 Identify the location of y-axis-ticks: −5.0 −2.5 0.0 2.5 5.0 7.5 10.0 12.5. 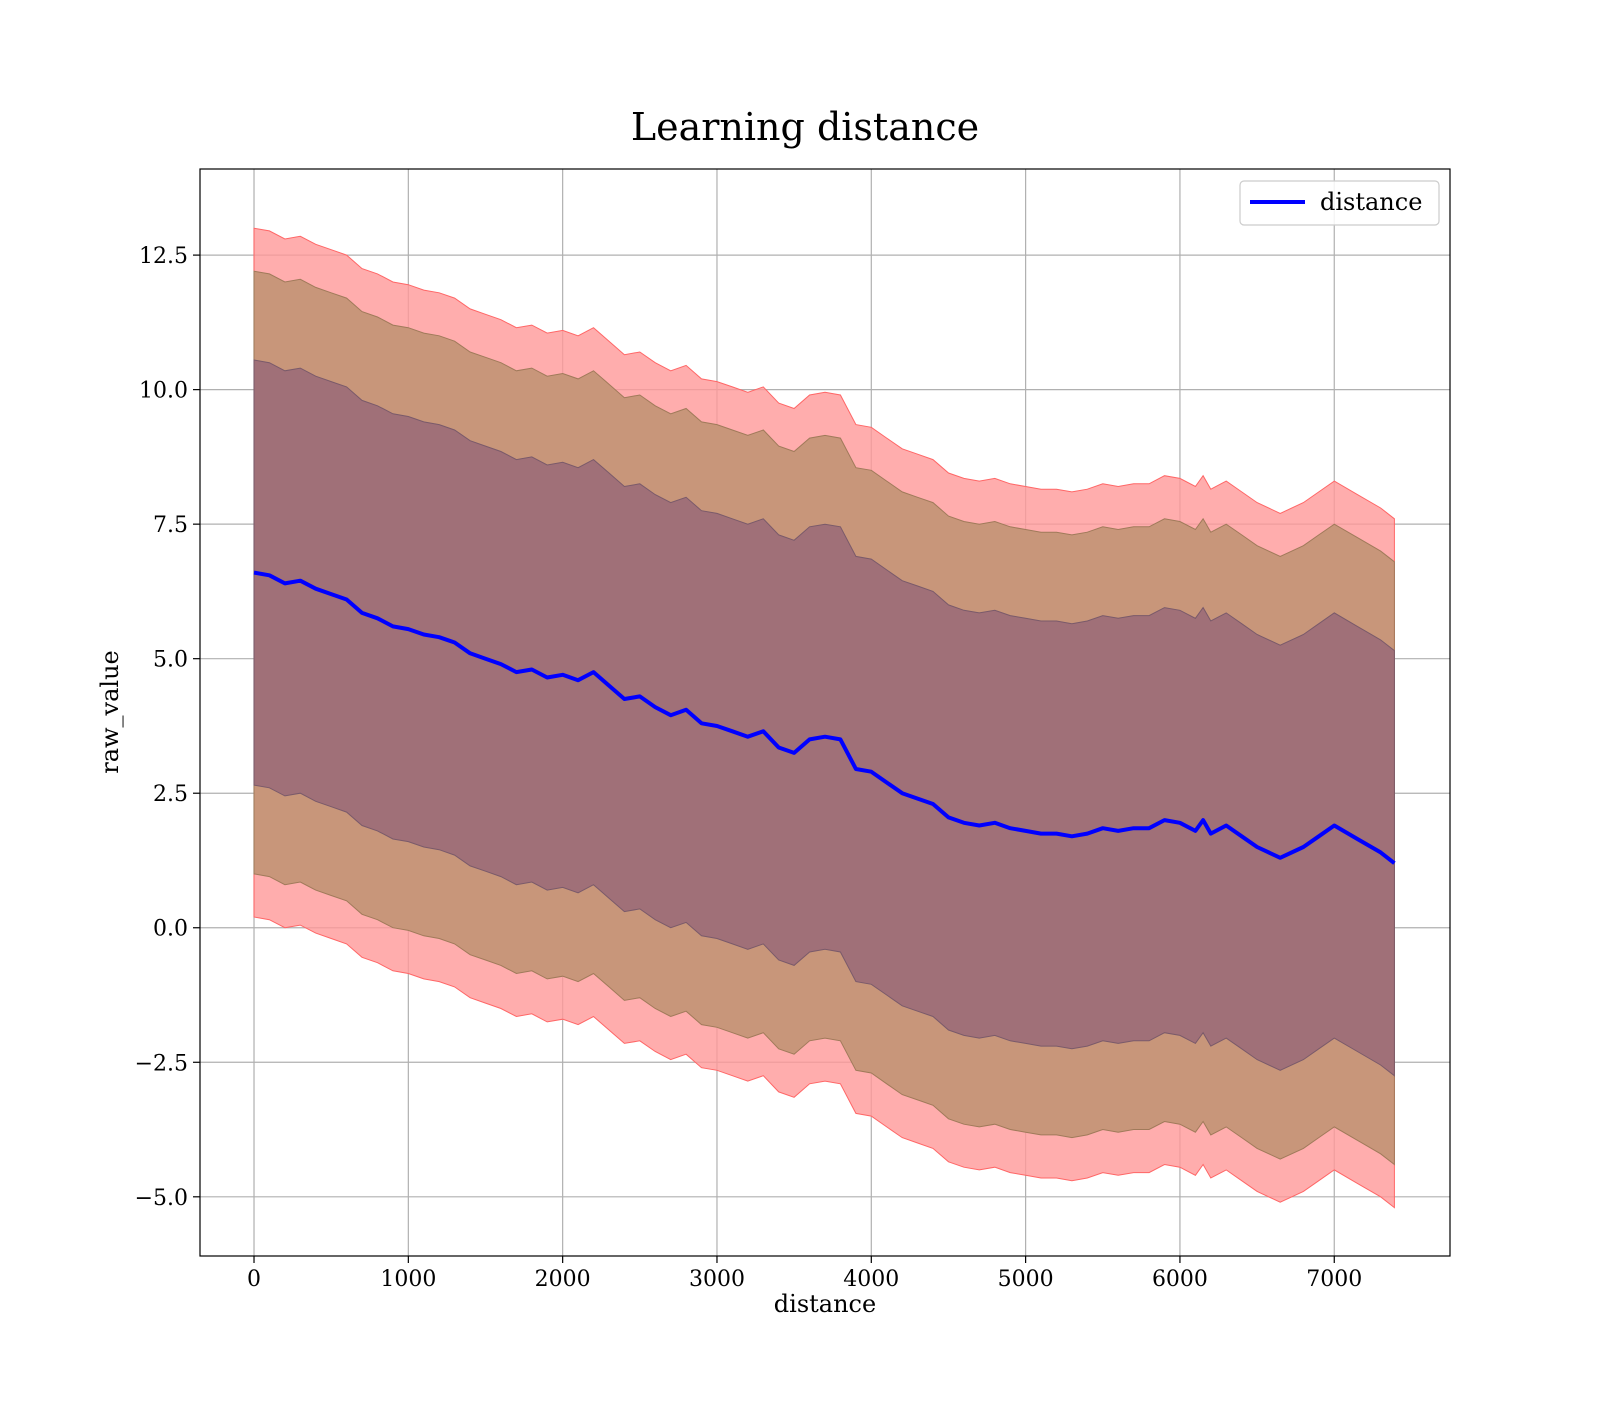
(167, 727).